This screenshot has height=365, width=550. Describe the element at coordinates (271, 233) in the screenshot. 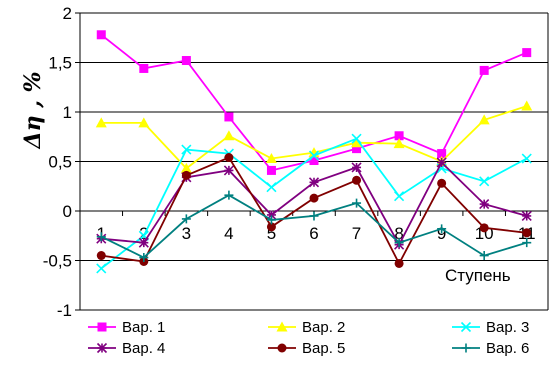

I see `x-tick-label: 5` at that location.